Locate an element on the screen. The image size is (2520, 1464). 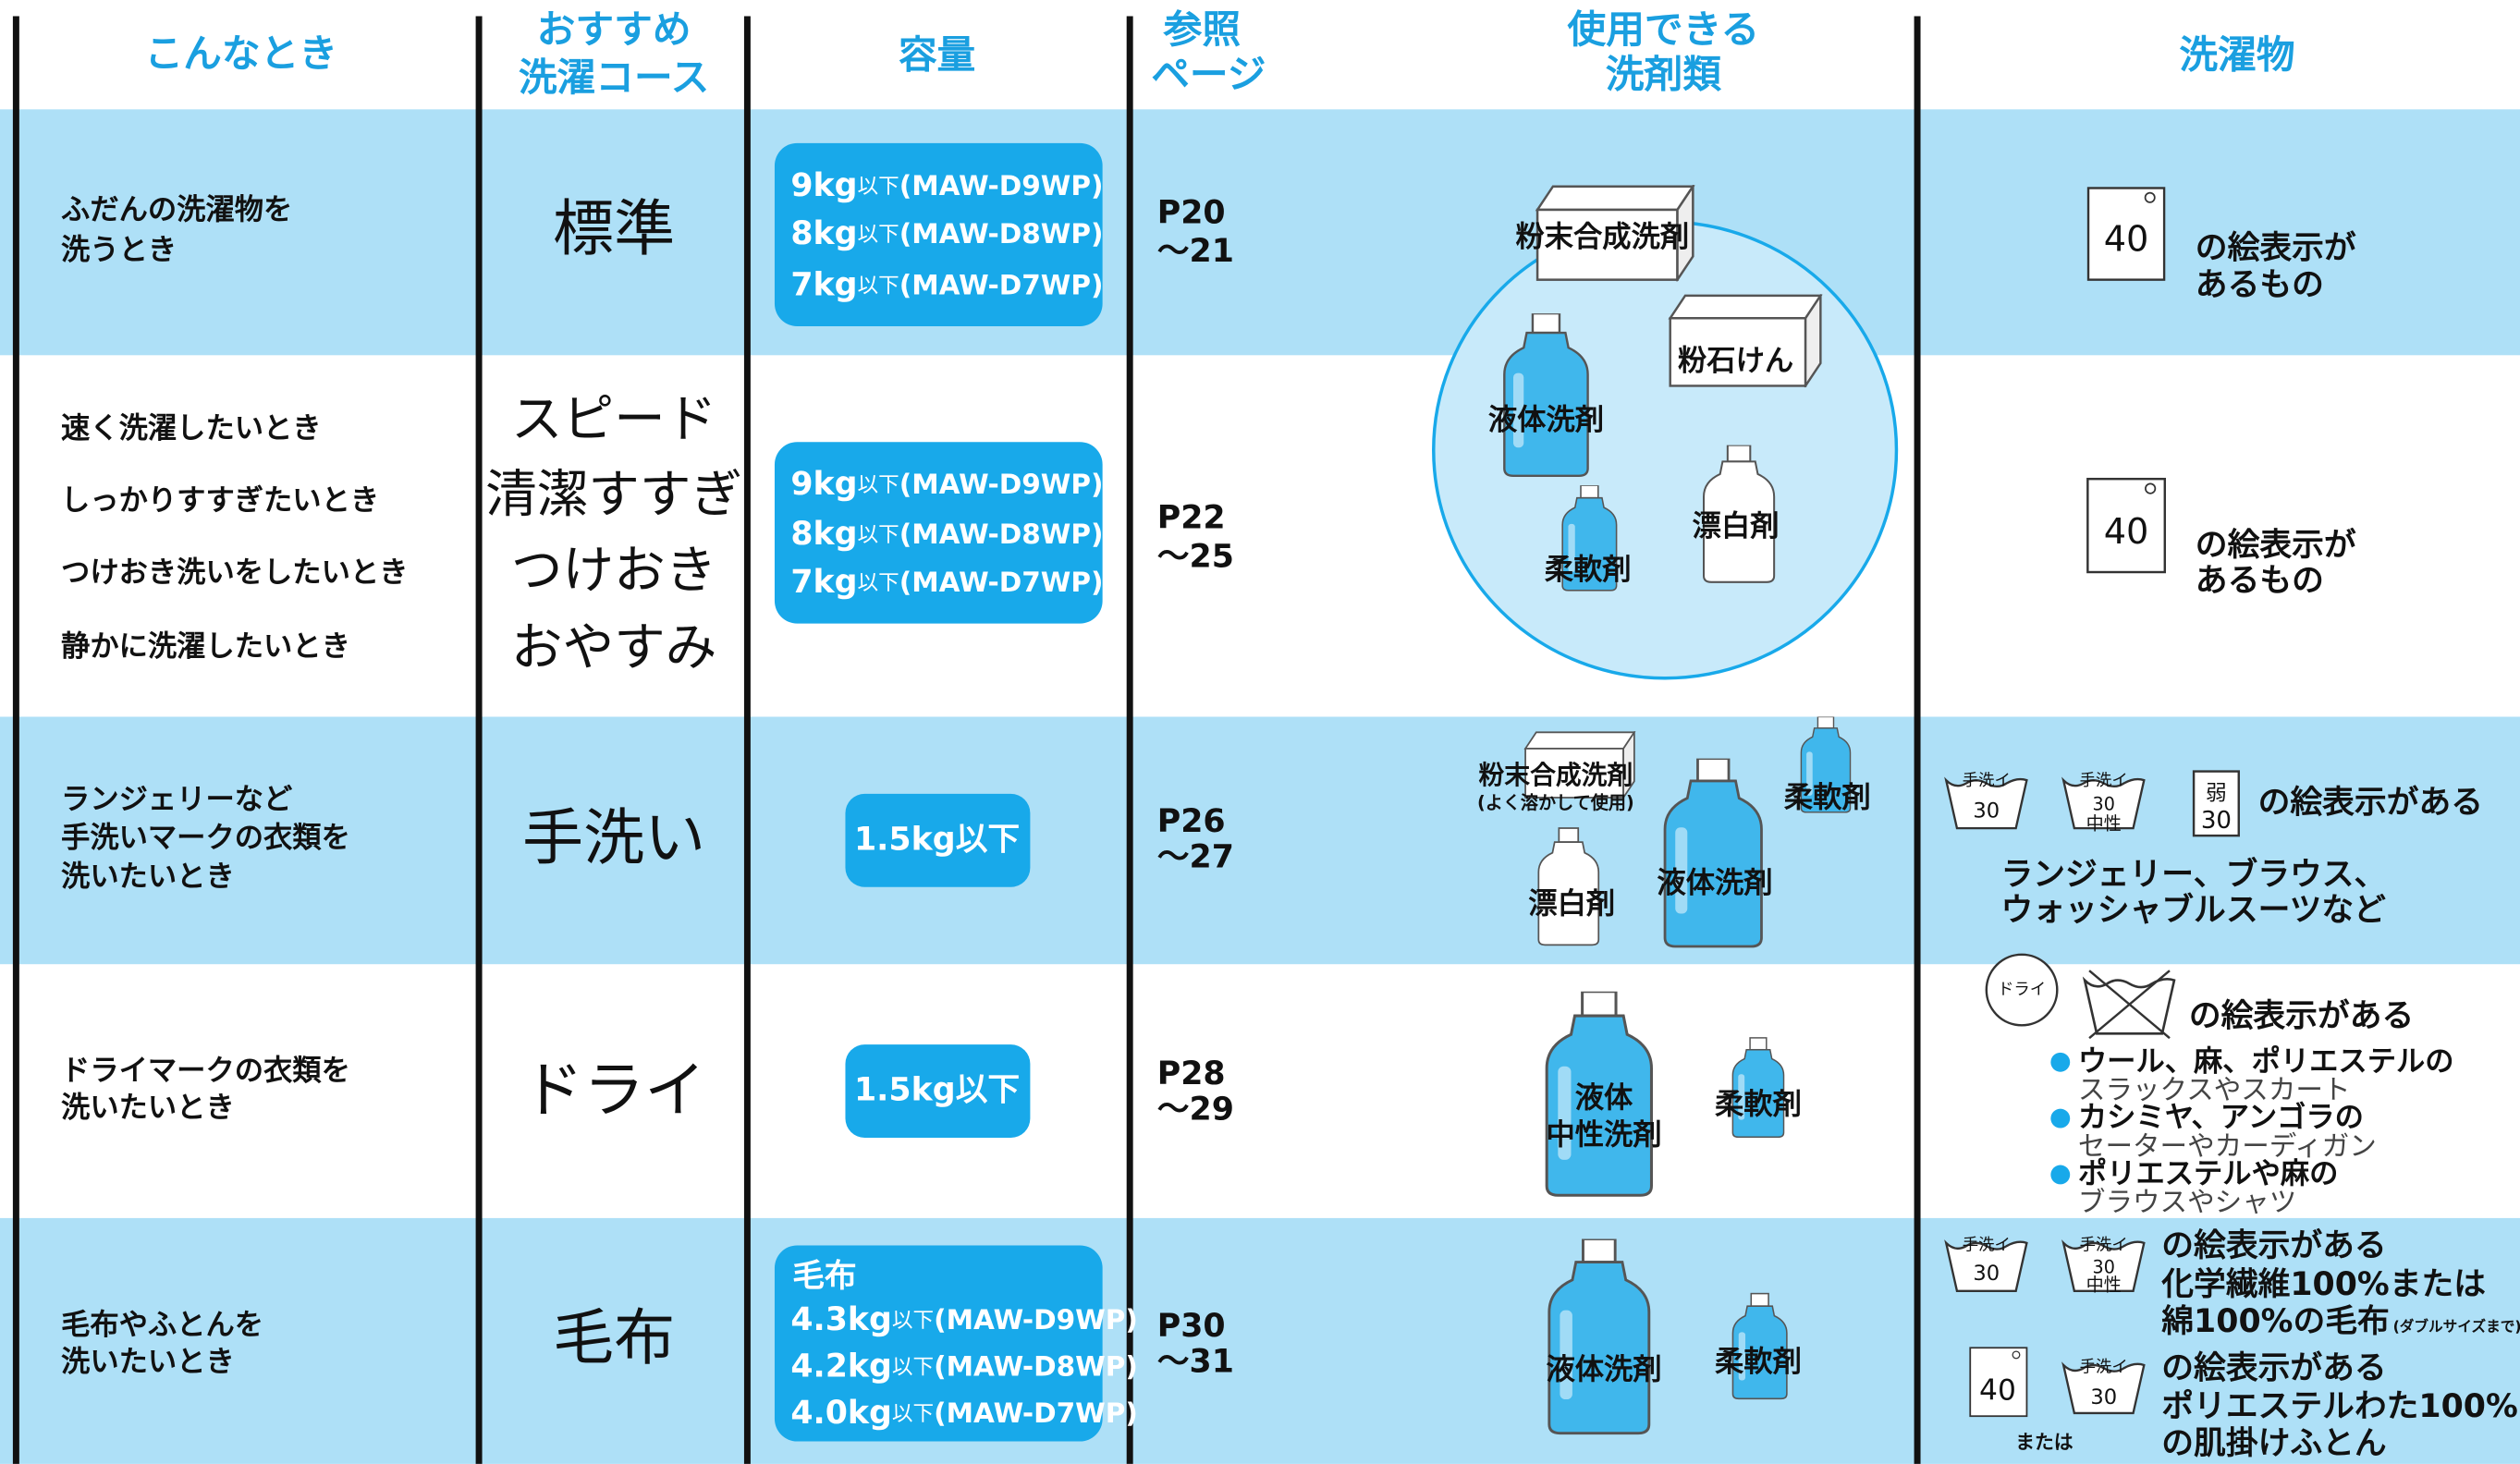
header: 容量 is located at coordinates (937, 55).